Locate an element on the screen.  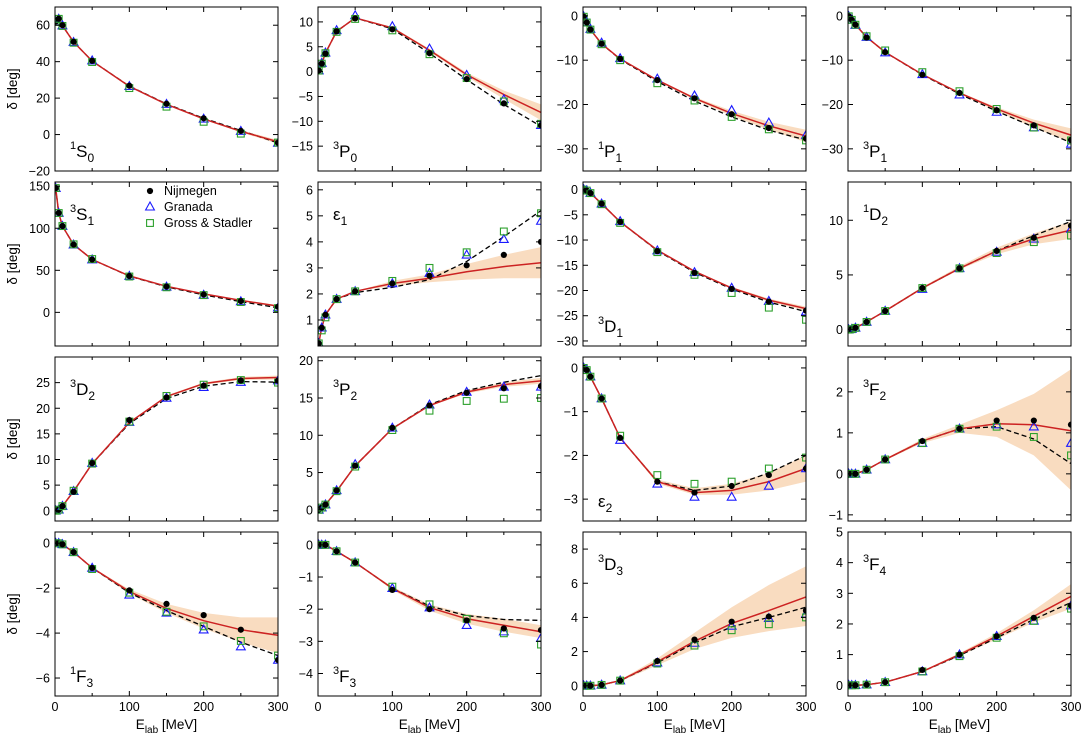
panel-3P1: −30 −20 −10 0 3P1 is located at coordinates (947, 89).